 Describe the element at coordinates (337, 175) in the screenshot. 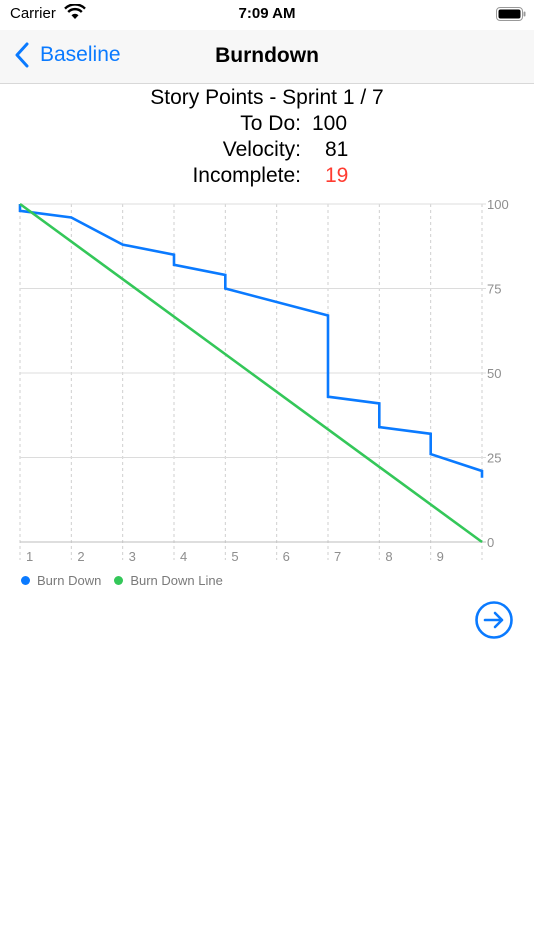

I see `incomplete-value: 19` at that location.